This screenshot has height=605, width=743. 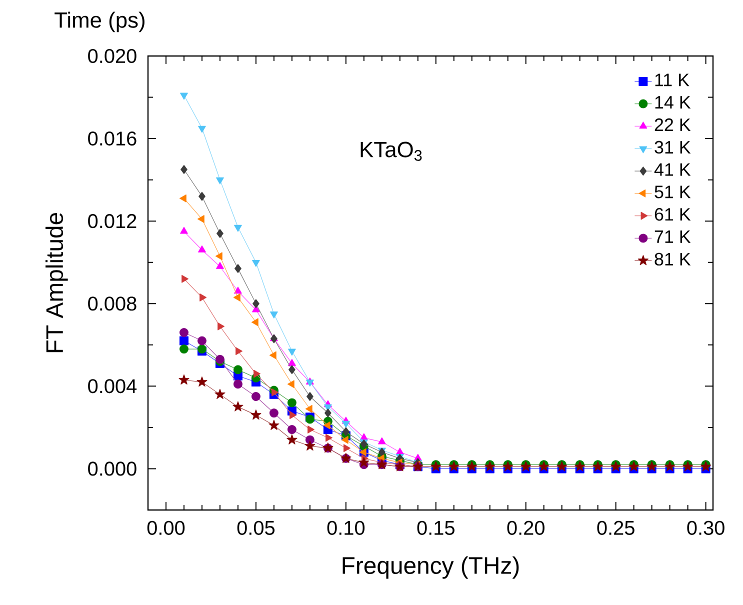 What do you see at coordinates (112, 138) in the screenshot?
I see `y-tick-label: 0.016` at bounding box center [112, 138].